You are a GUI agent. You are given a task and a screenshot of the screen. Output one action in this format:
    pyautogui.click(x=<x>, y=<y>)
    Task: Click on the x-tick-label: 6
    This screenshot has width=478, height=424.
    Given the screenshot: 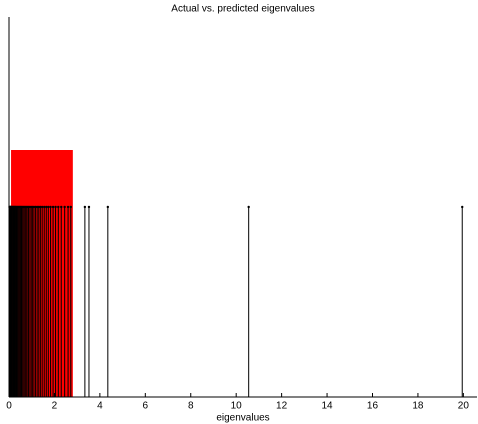 What is the action you would take?
    pyautogui.click(x=146, y=406)
    